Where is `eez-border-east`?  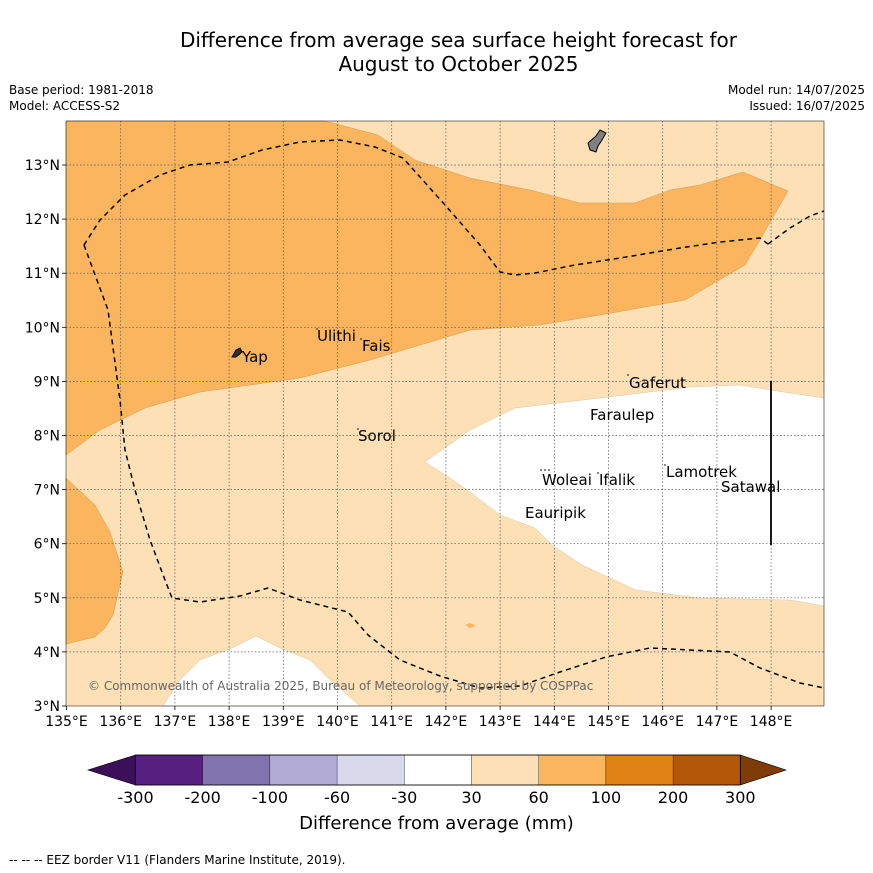 eez-border-east is located at coordinates (796, 227).